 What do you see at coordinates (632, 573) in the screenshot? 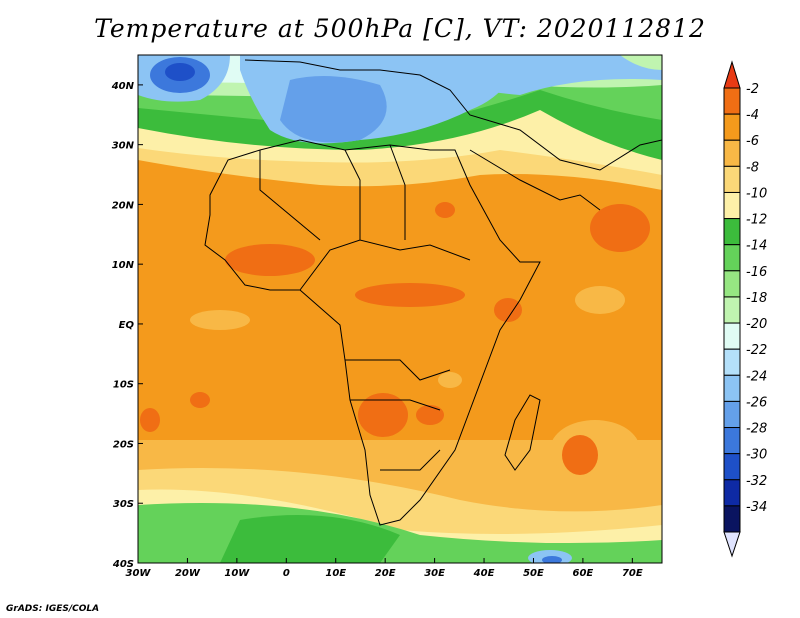
I see `lon-tick-label: 70E` at bounding box center [632, 573].